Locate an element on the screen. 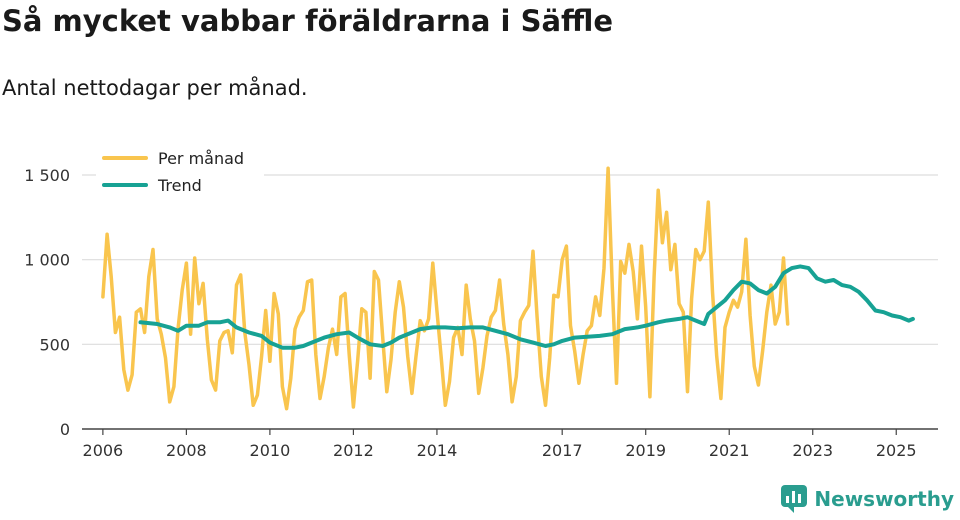 The image size is (960, 520). x-tick-label: 2025 is located at coordinates (896, 450).